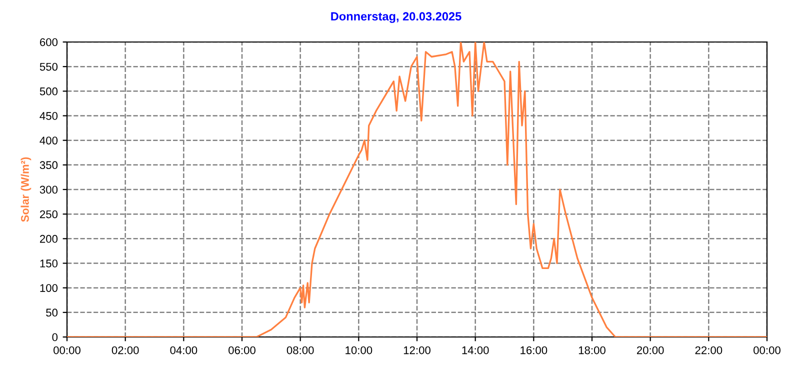 The height and width of the screenshot is (387, 792). I want to click on x-tick-label: 22:00, so click(708, 350).